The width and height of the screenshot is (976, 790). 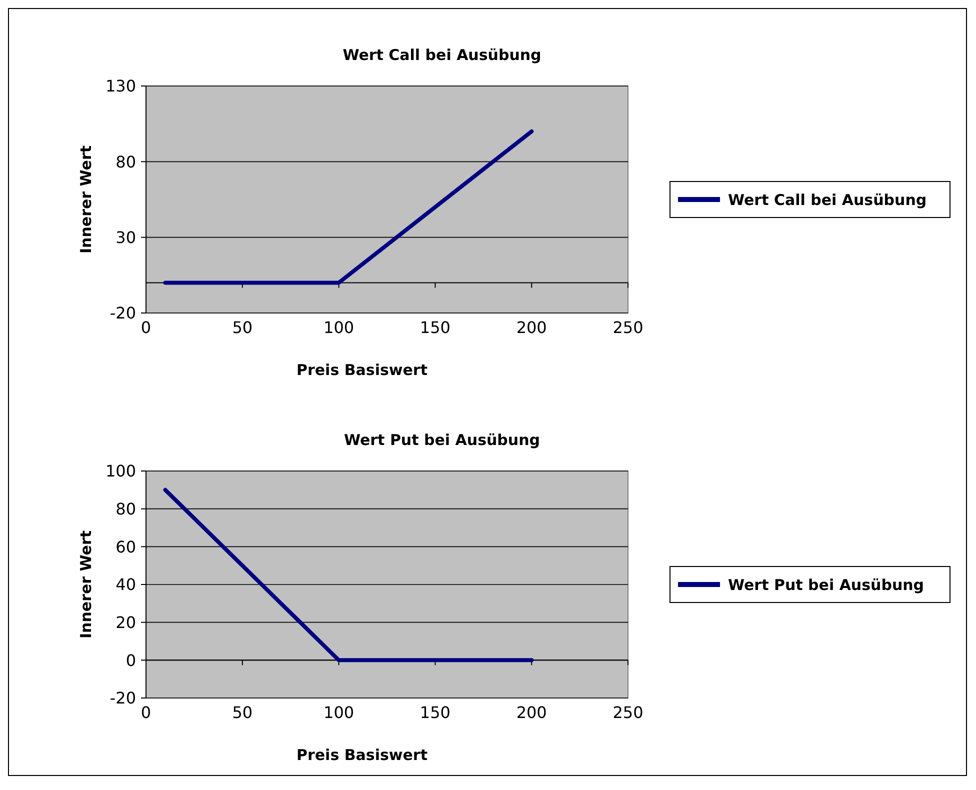 What do you see at coordinates (126, 622) in the screenshot?
I see `y-tick-label: 20` at bounding box center [126, 622].